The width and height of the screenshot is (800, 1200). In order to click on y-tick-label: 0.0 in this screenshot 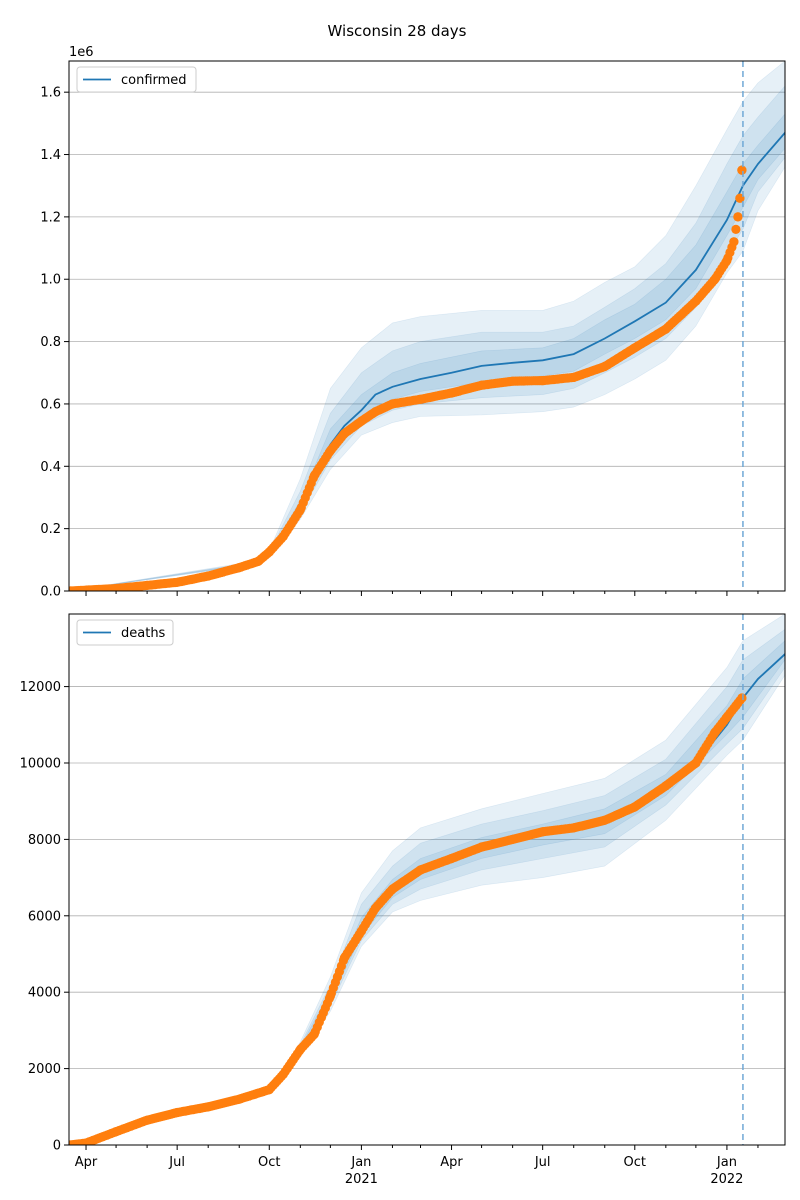, I will do `click(50, 592)`.